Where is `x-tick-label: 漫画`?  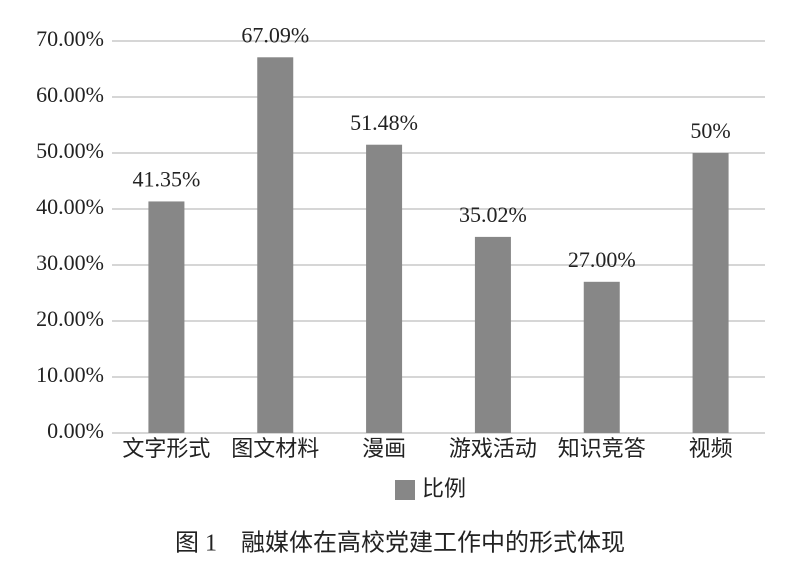
x-tick-label: 漫画 is located at coordinates (384, 448).